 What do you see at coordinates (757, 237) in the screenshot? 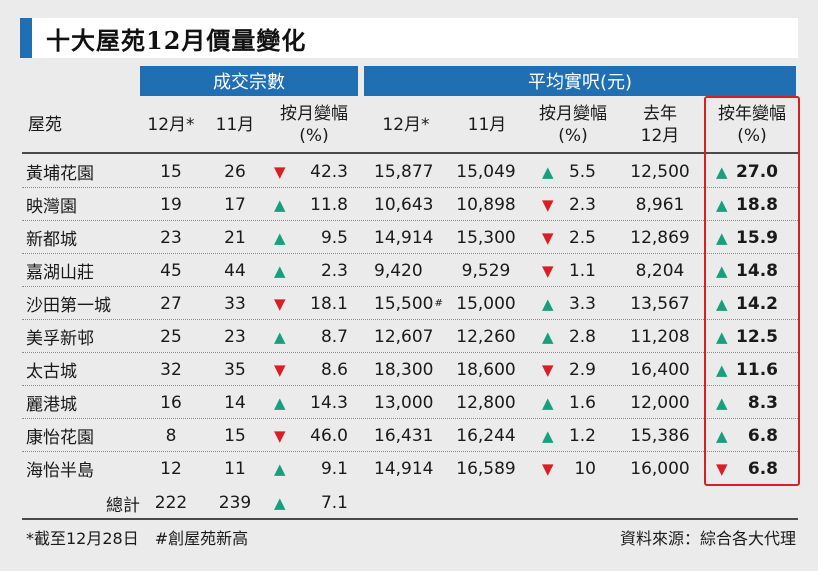
I see `price-yoy-value: 15.9` at bounding box center [757, 237].